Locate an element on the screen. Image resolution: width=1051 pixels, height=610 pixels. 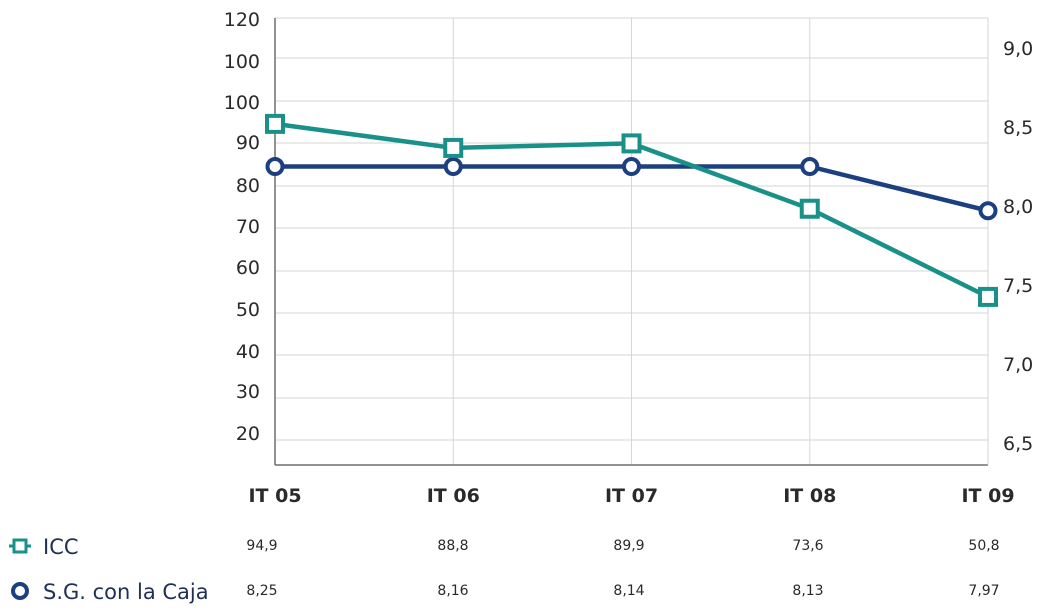
left-tick-label: 90 is located at coordinates (248, 143).